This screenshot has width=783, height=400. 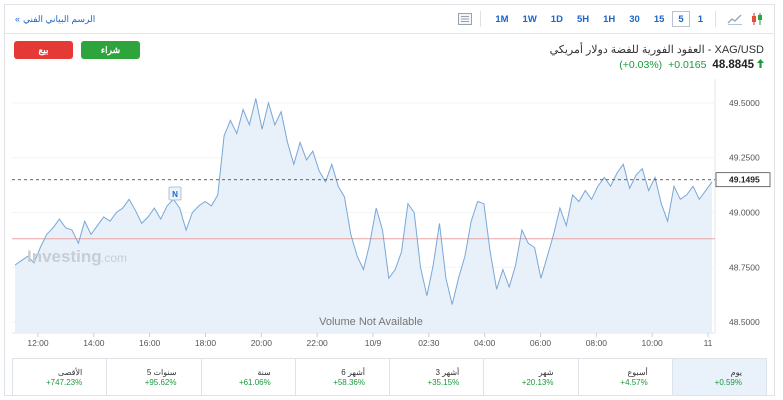 What do you see at coordinates (262, 343) in the screenshot?
I see `x-tick-label: 20:00` at bounding box center [262, 343].